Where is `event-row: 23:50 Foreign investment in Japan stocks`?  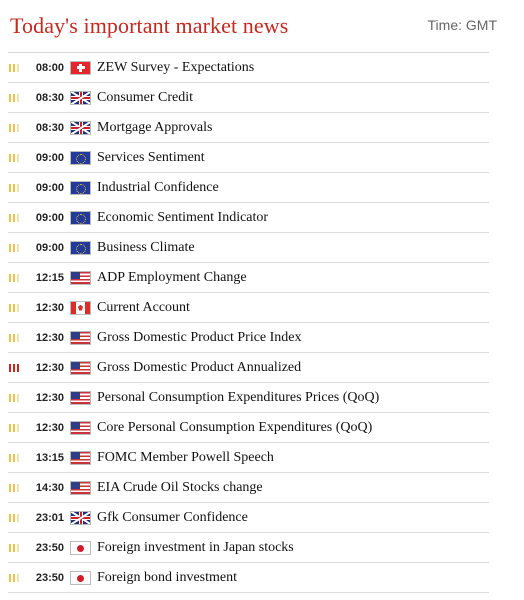 event-row: 23:50 Foreign investment in Japan stocks is located at coordinates (248, 548).